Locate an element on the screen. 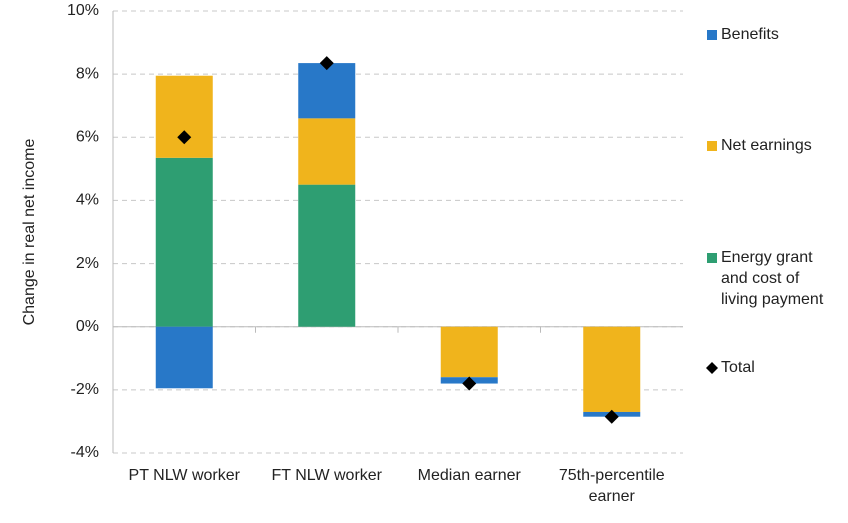  x-tick-label: Median earner is located at coordinates (469, 475).